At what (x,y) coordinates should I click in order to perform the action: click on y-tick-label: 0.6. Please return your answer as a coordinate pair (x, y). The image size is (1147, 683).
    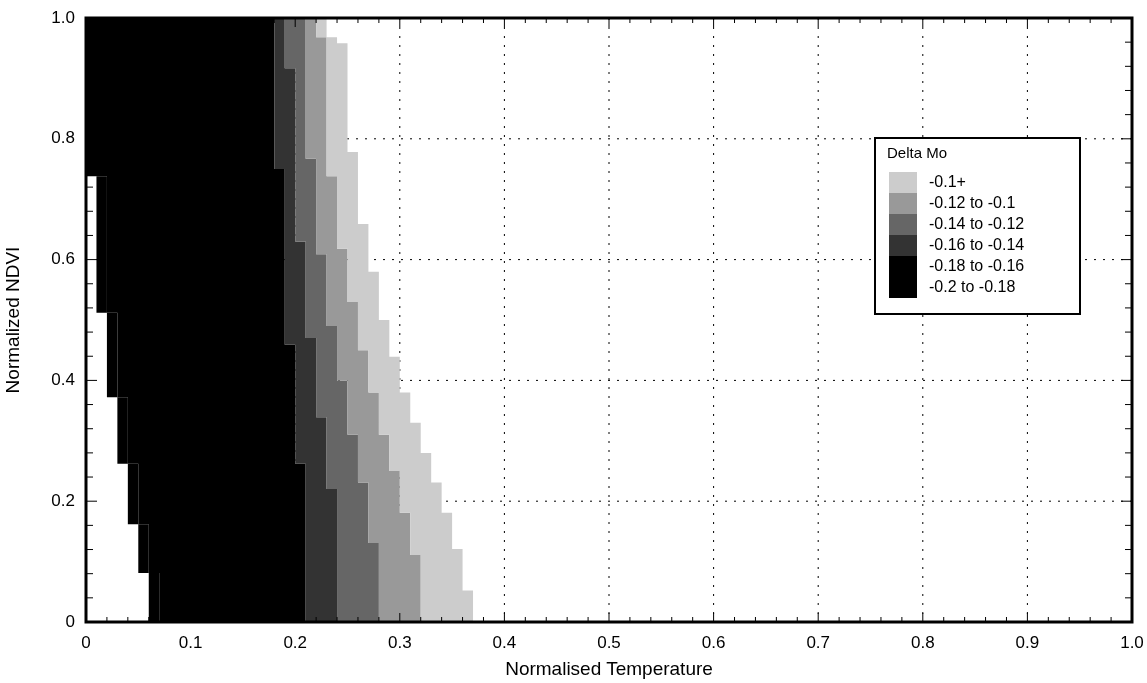
    Looking at the image, I should click on (63, 259).